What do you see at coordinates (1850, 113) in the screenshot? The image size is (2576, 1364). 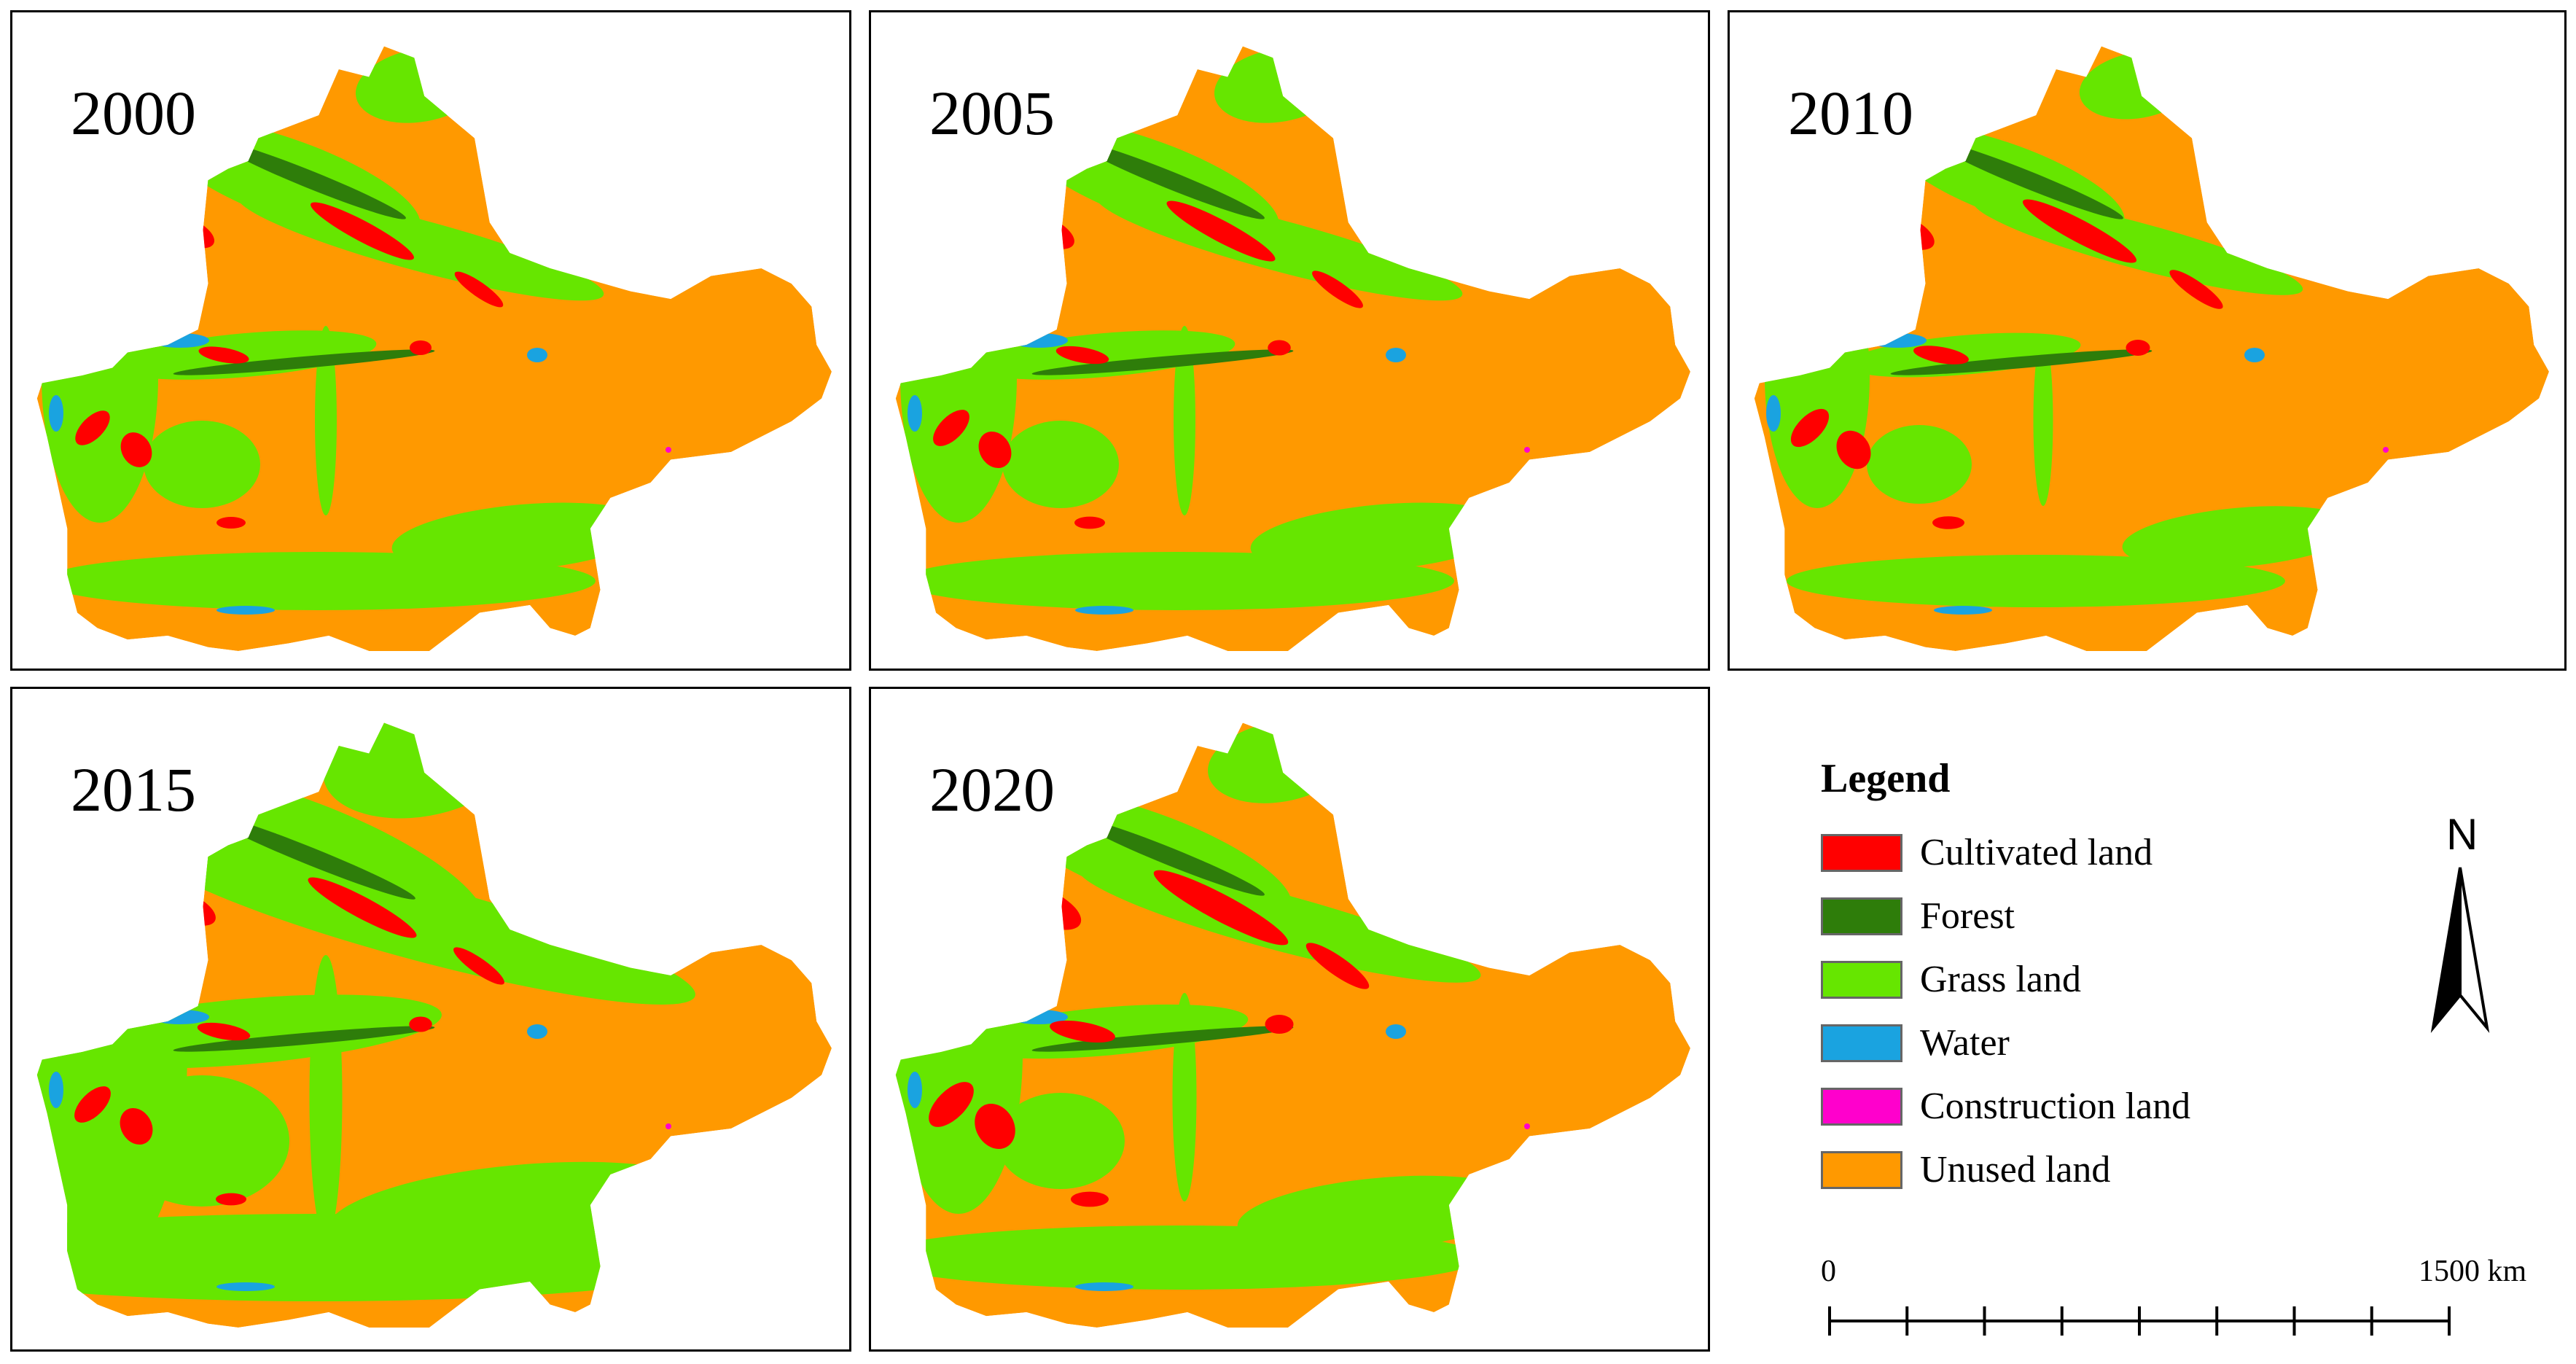 I see `year-label: 2010` at bounding box center [1850, 113].